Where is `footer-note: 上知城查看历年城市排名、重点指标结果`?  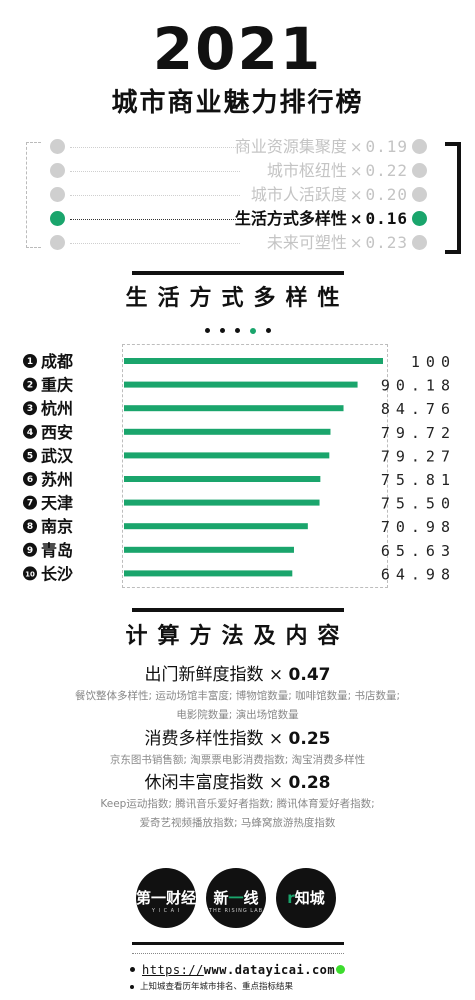
footer-note: 上知城查看历年城市排名、重点指标结果 is located at coordinates (245, 987).